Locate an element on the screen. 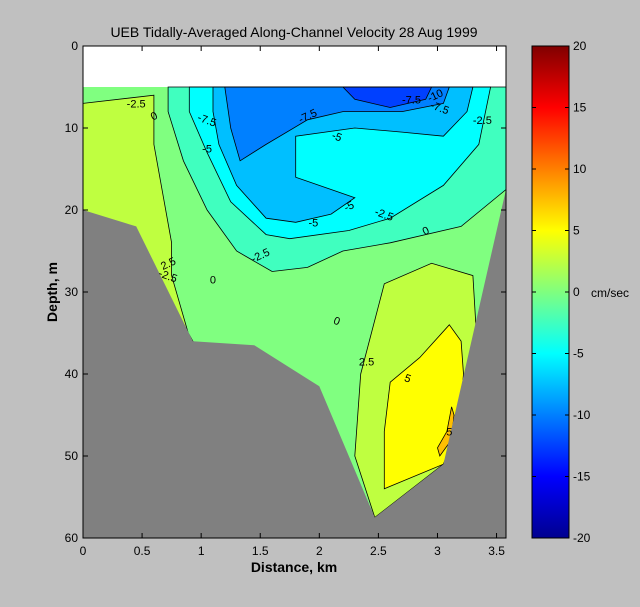 Image resolution: width=640 pixels, height=607 pixels. y-tick-label: 0 is located at coordinates (74, 46).